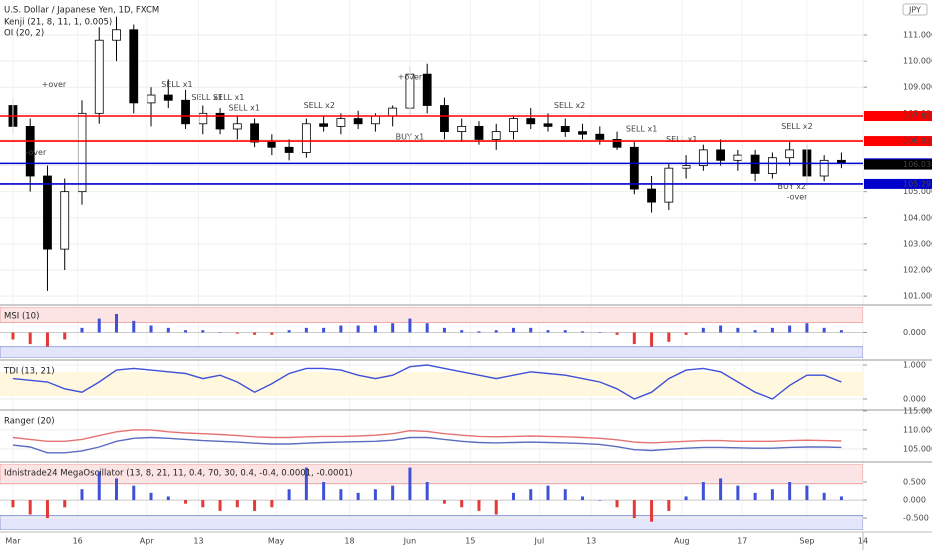 The width and height of the screenshot is (932, 550). Describe the element at coordinates (470, 541) in the screenshot. I see `x-tick-label: 15` at that location.